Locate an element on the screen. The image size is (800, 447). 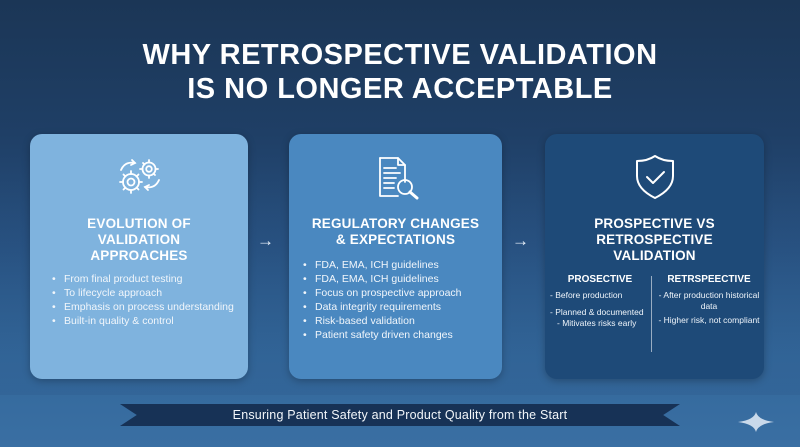
list-item: - After production historical data is located at coordinates (709, 300).